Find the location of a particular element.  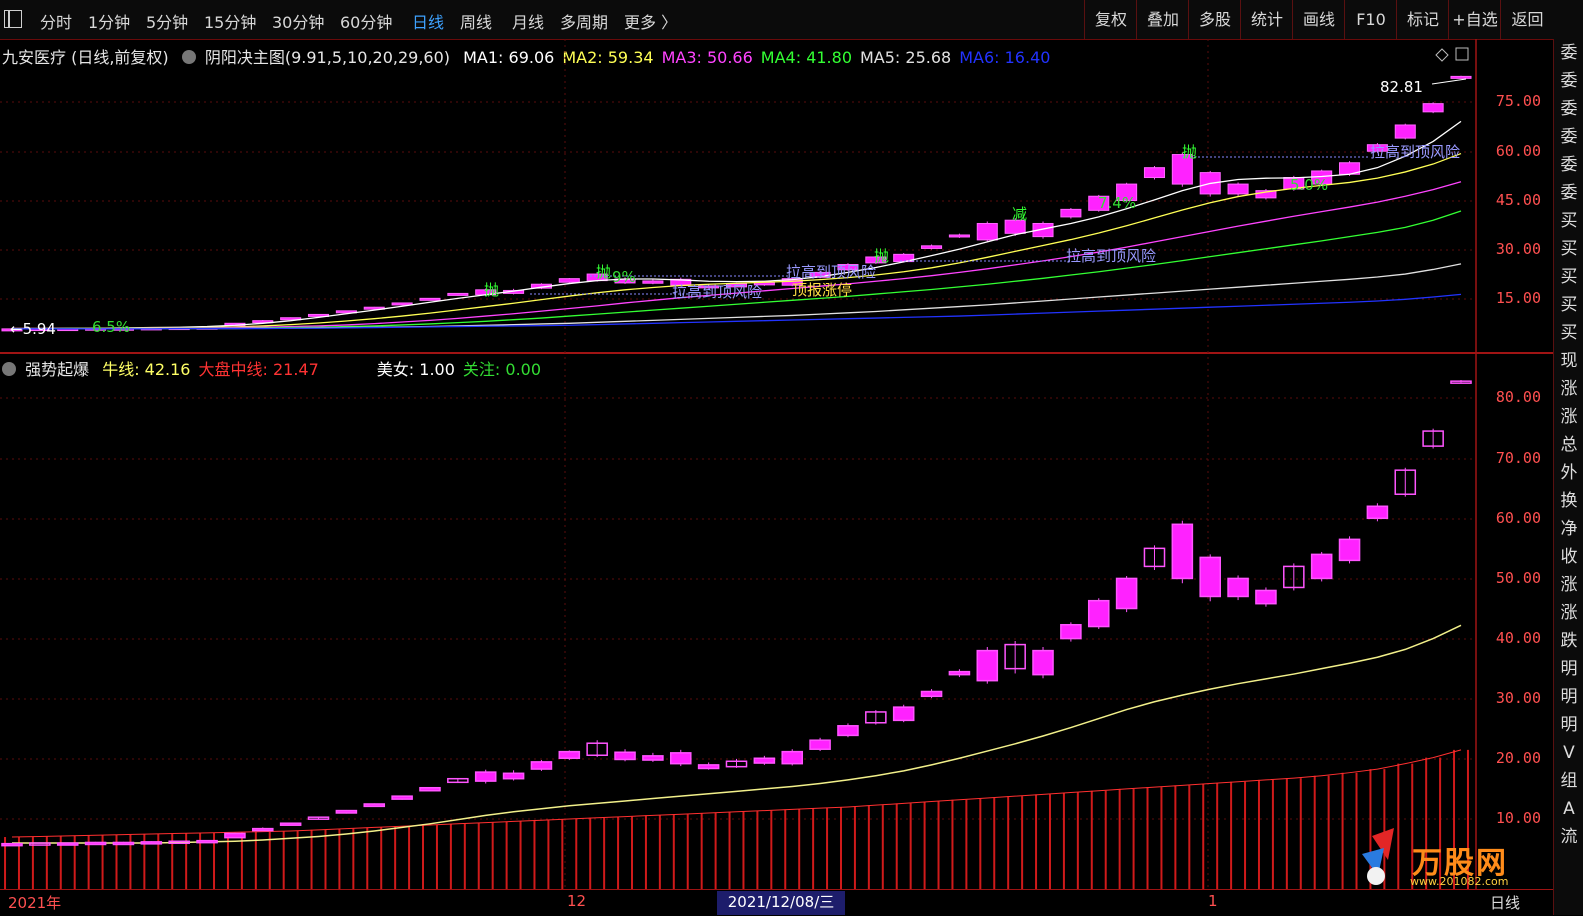

sidebar-label-21: 跌 is located at coordinates (1569, 641).